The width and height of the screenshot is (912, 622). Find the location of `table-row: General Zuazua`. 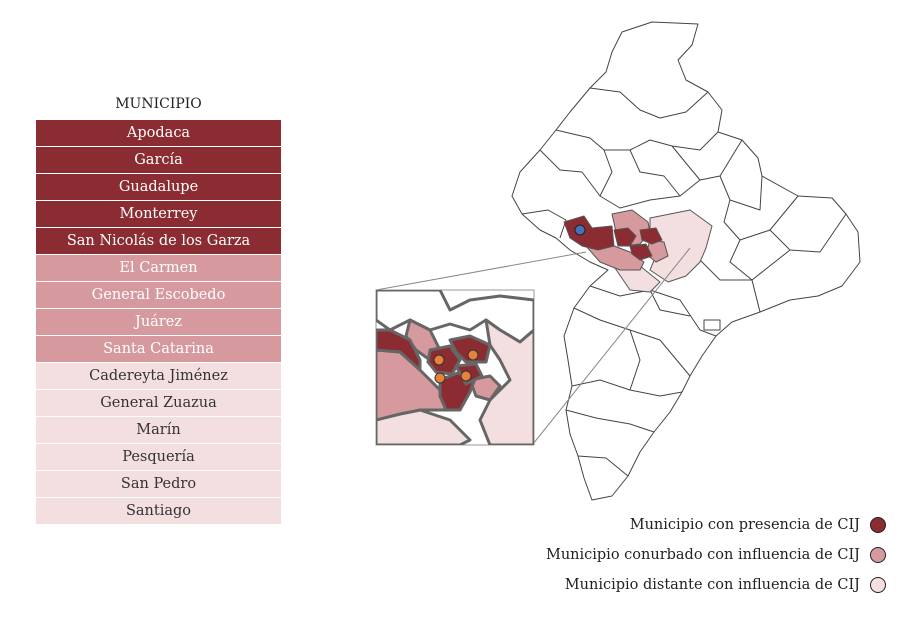

table-row: General Zuazua is located at coordinates (158, 403).